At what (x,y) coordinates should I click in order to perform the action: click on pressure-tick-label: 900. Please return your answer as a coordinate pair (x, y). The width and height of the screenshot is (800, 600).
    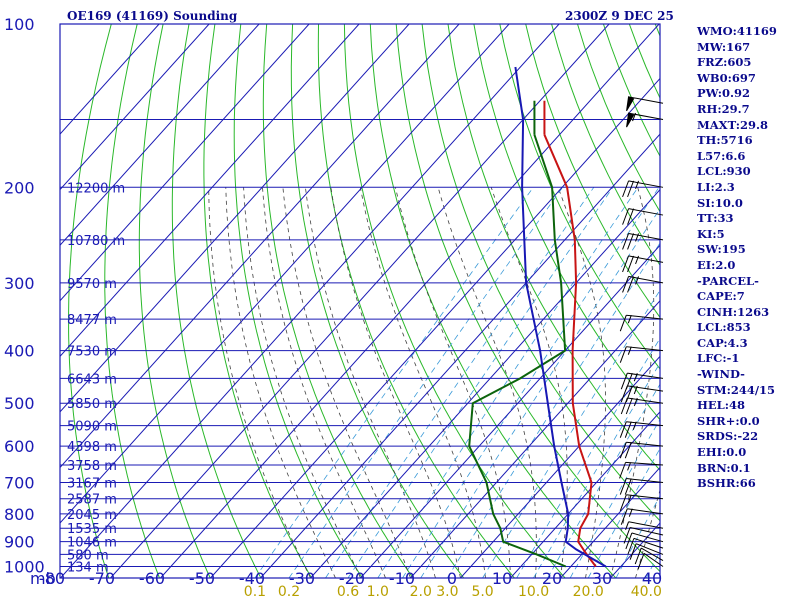
    Looking at the image, I should click on (19, 542).